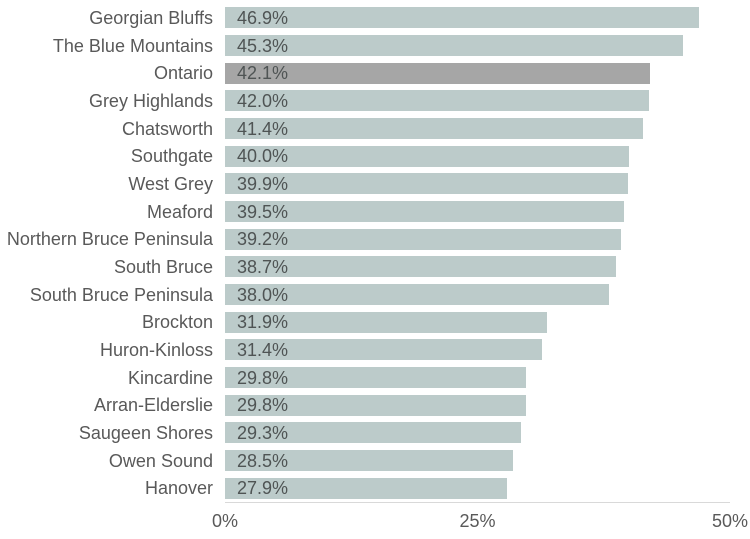  Describe the element at coordinates (424, 212) in the screenshot. I see `bar: 39.5%` at that location.